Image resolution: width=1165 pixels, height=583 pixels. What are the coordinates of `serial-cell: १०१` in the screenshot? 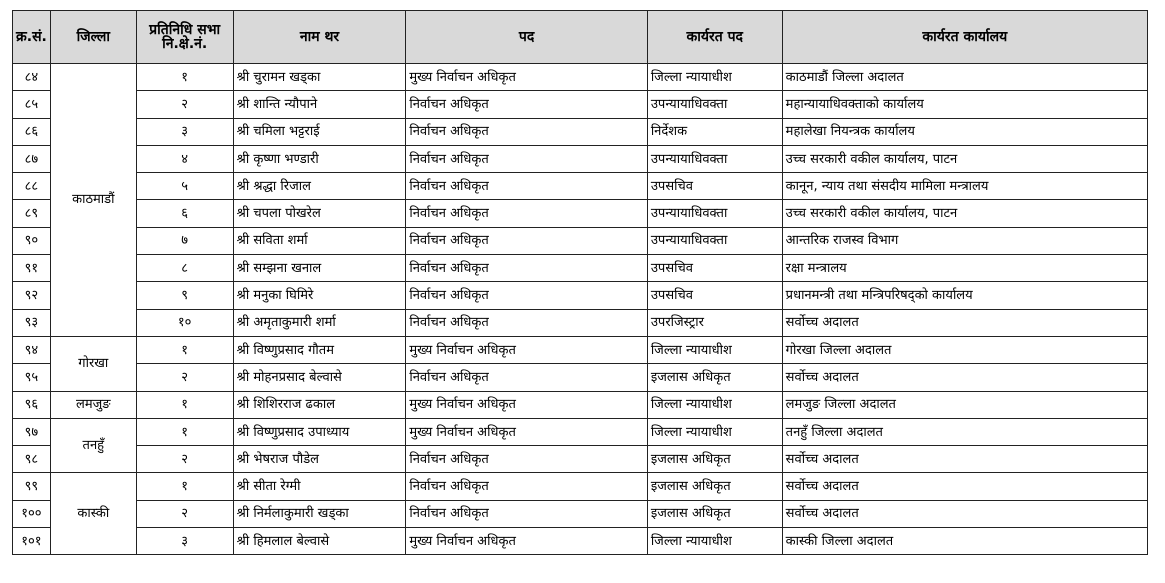 It's located at (31, 541).